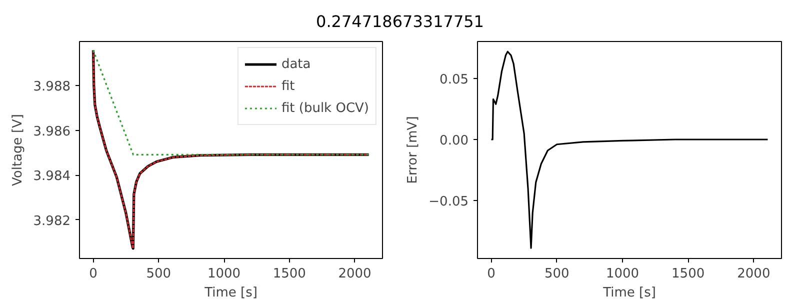 The width and height of the screenshot is (790, 299). I want to click on chart-title: 0.274718673317751, so click(400, 22).